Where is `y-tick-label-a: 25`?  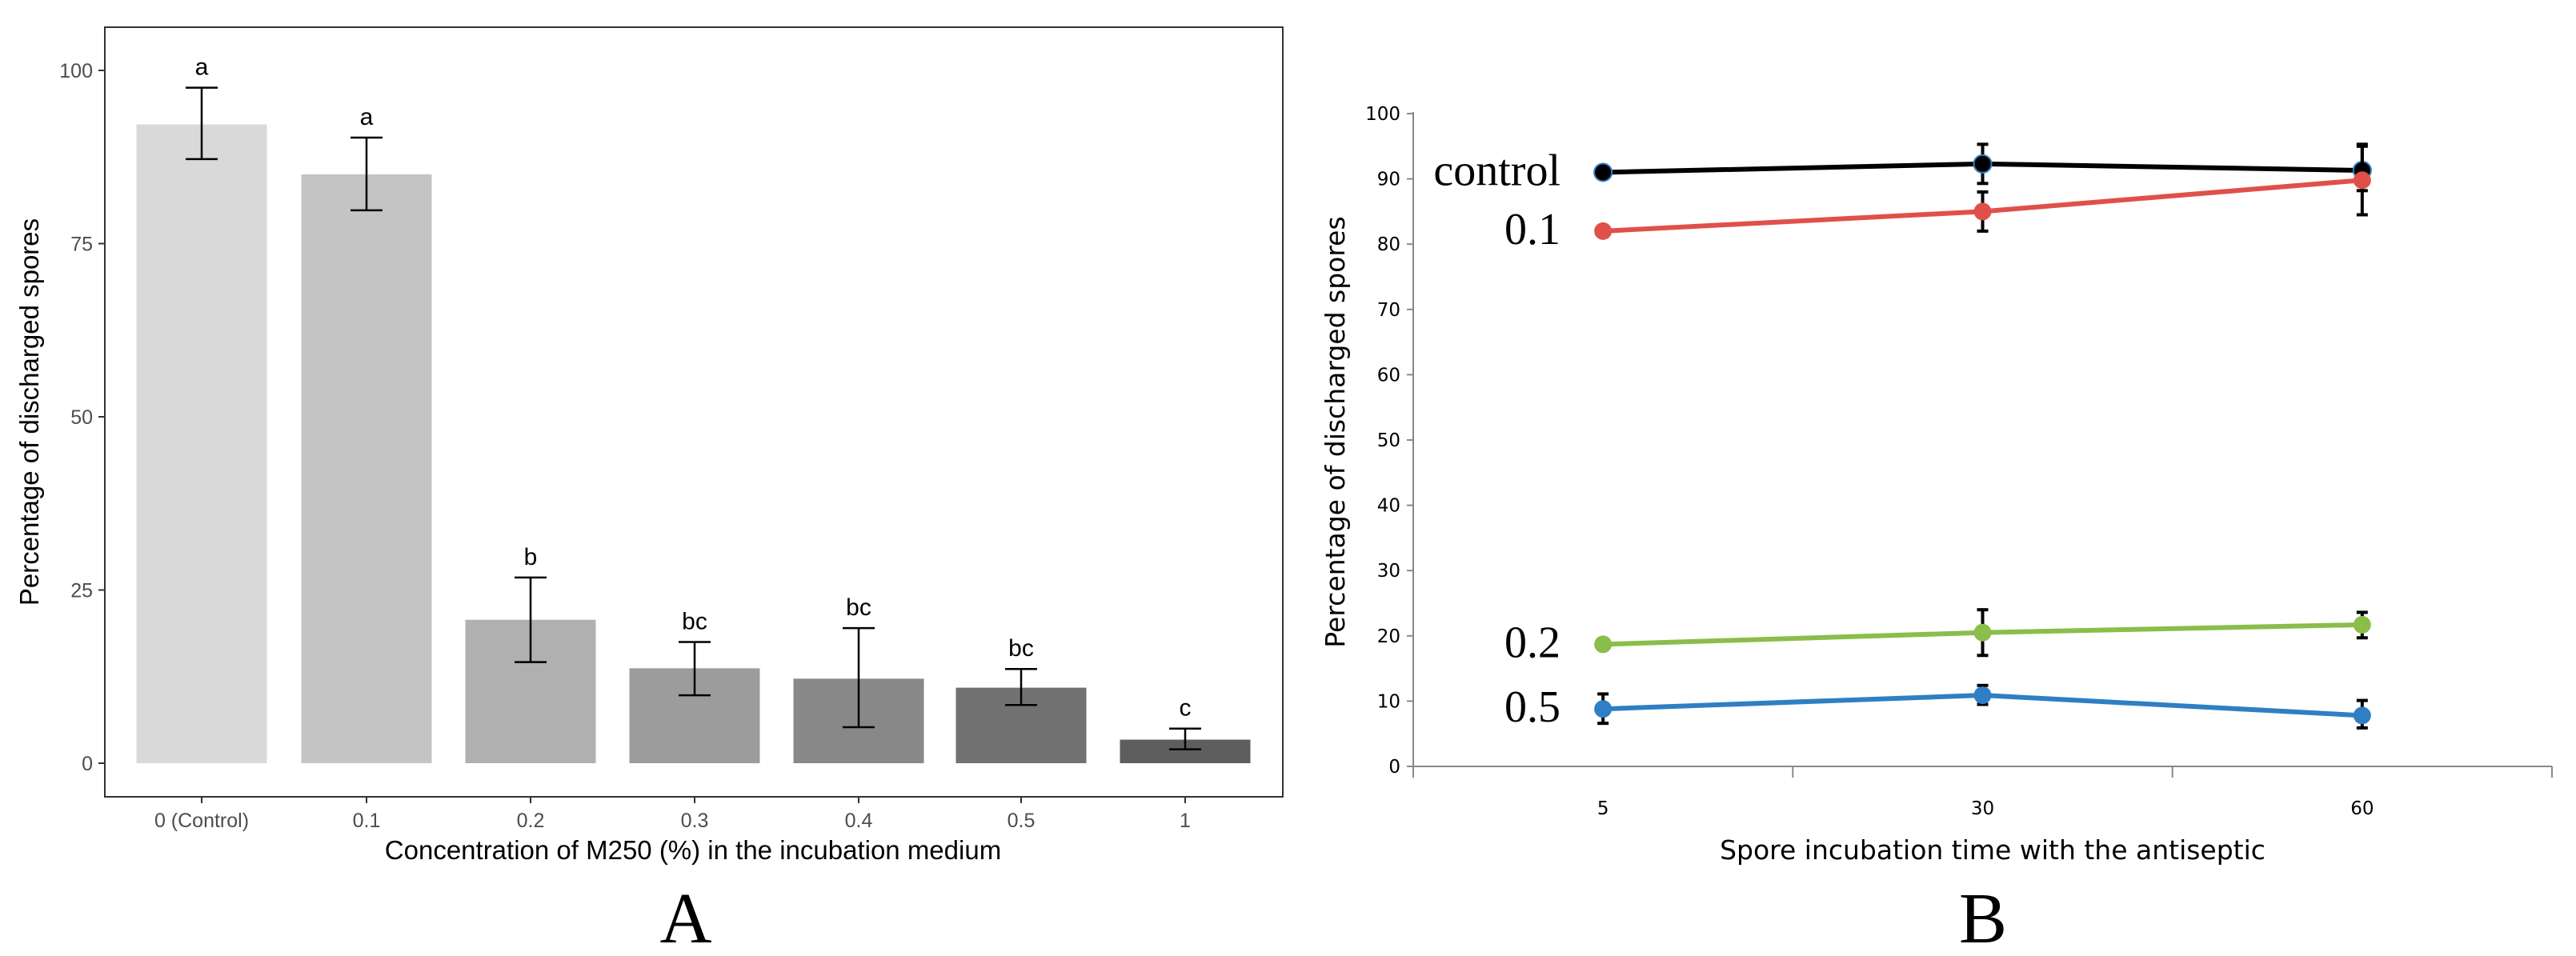 y-tick-label-a: 25 is located at coordinates (81, 591).